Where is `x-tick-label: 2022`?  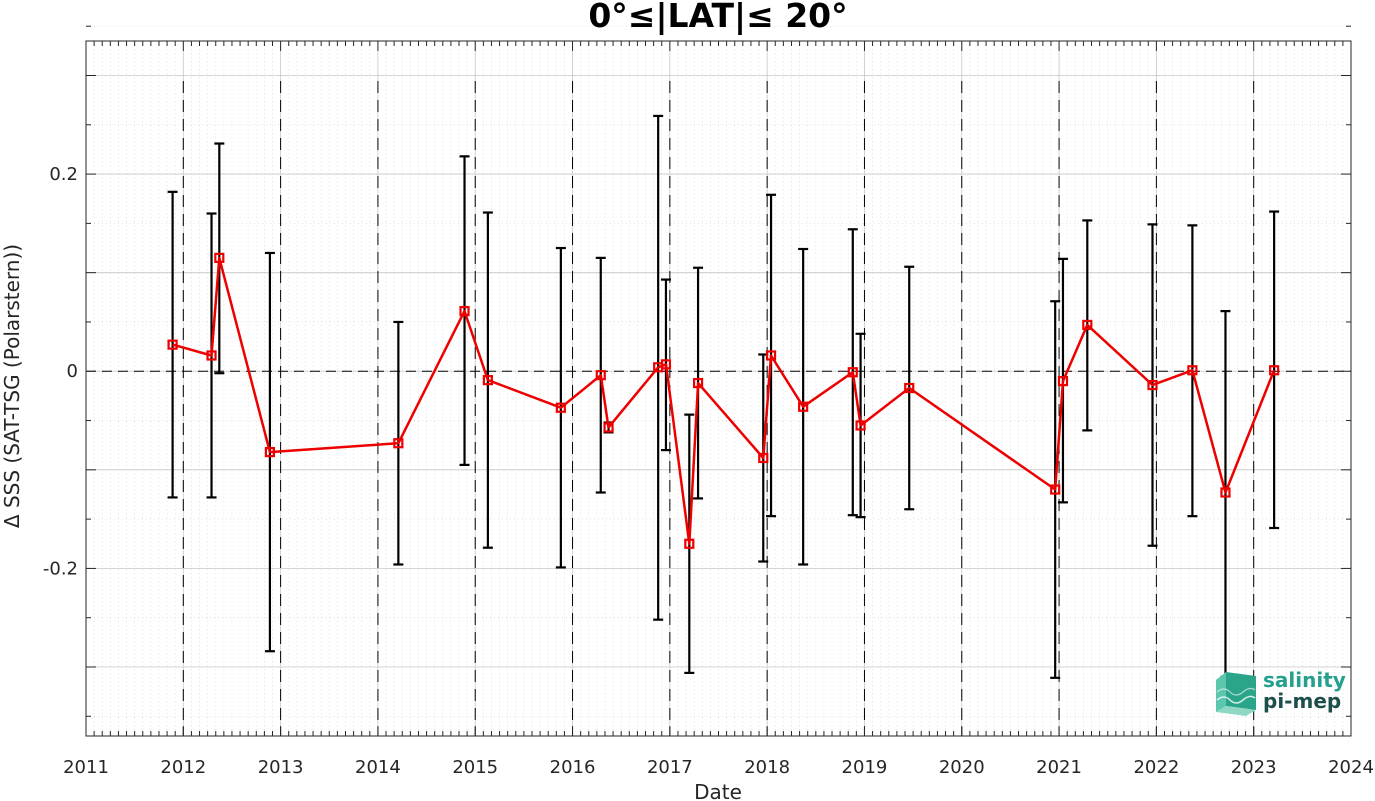
x-tick-label: 2022 is located at coordinates (1156, 767).